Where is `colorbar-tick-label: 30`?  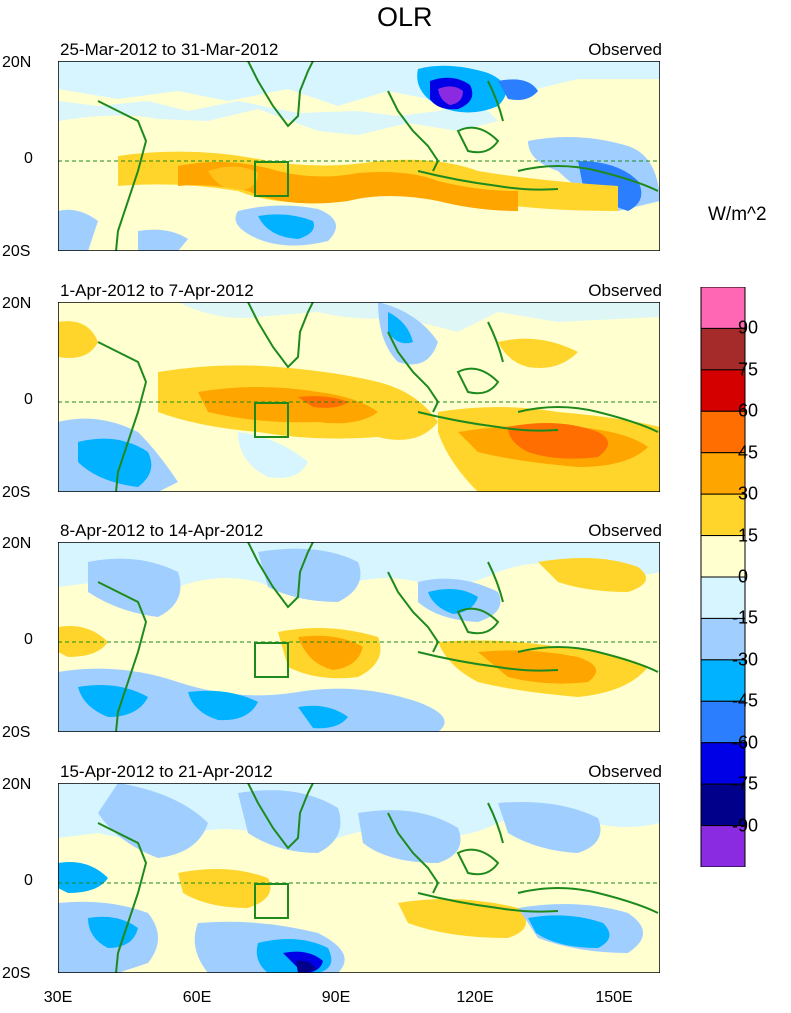 colorbar-tick-label: 30 is located at coordinates (748, 493).